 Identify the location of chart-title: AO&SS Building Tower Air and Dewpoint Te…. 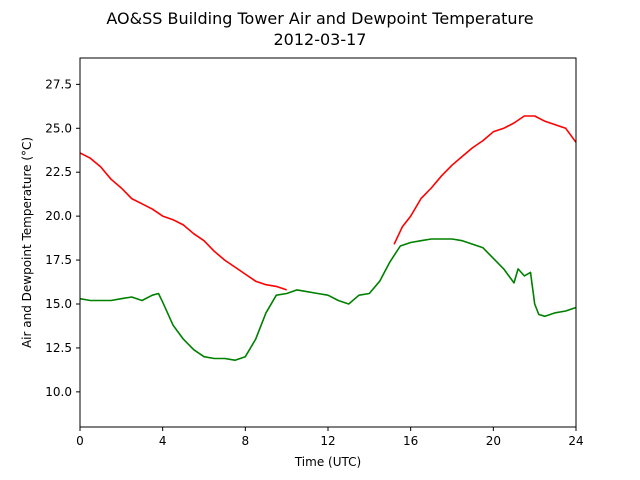
(319, 18).